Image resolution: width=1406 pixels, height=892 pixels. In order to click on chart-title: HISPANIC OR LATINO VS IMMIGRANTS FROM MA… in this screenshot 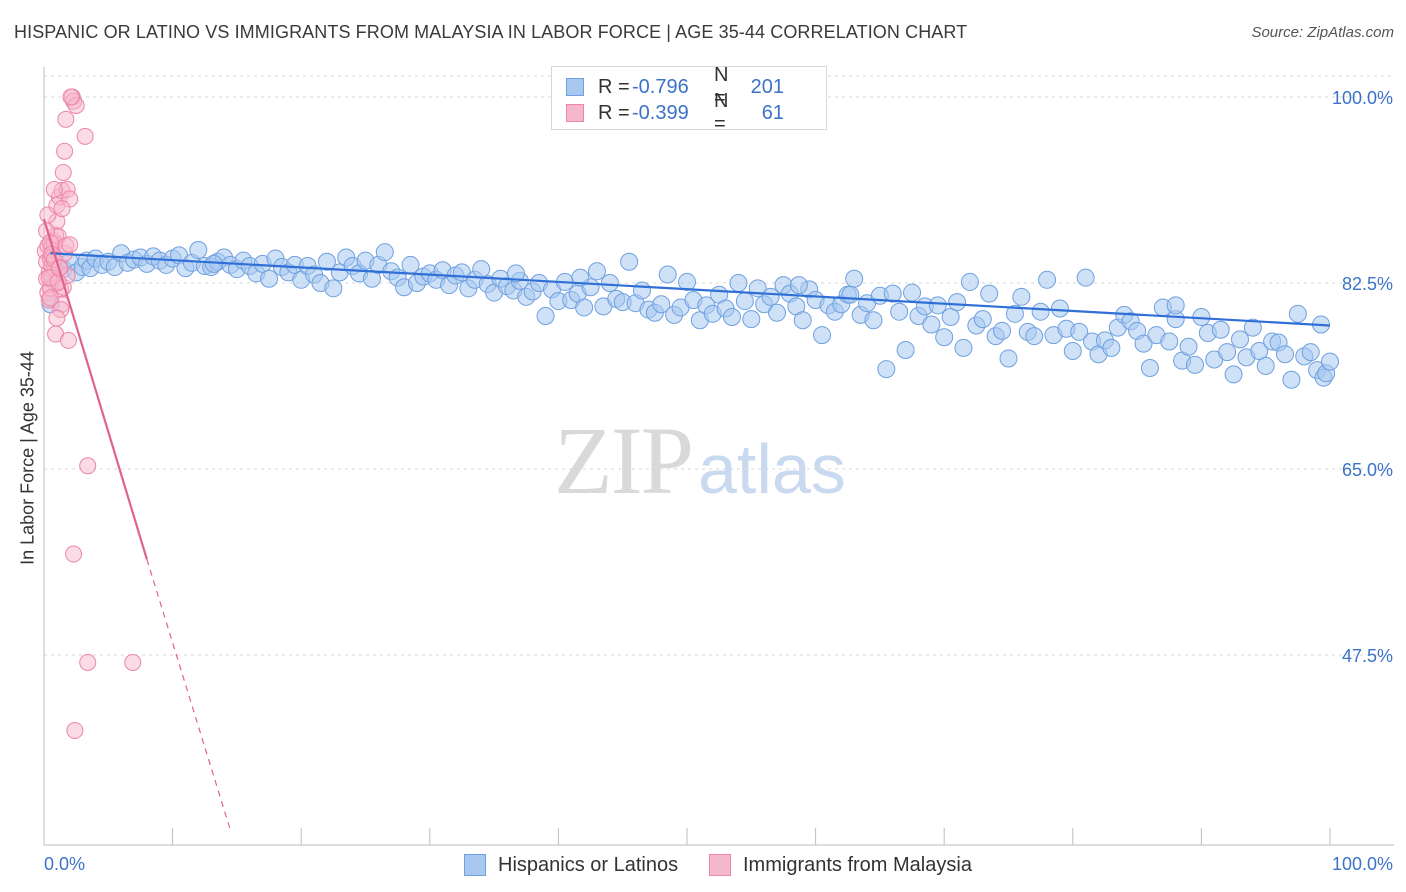, I will do `click(491, 32)`.